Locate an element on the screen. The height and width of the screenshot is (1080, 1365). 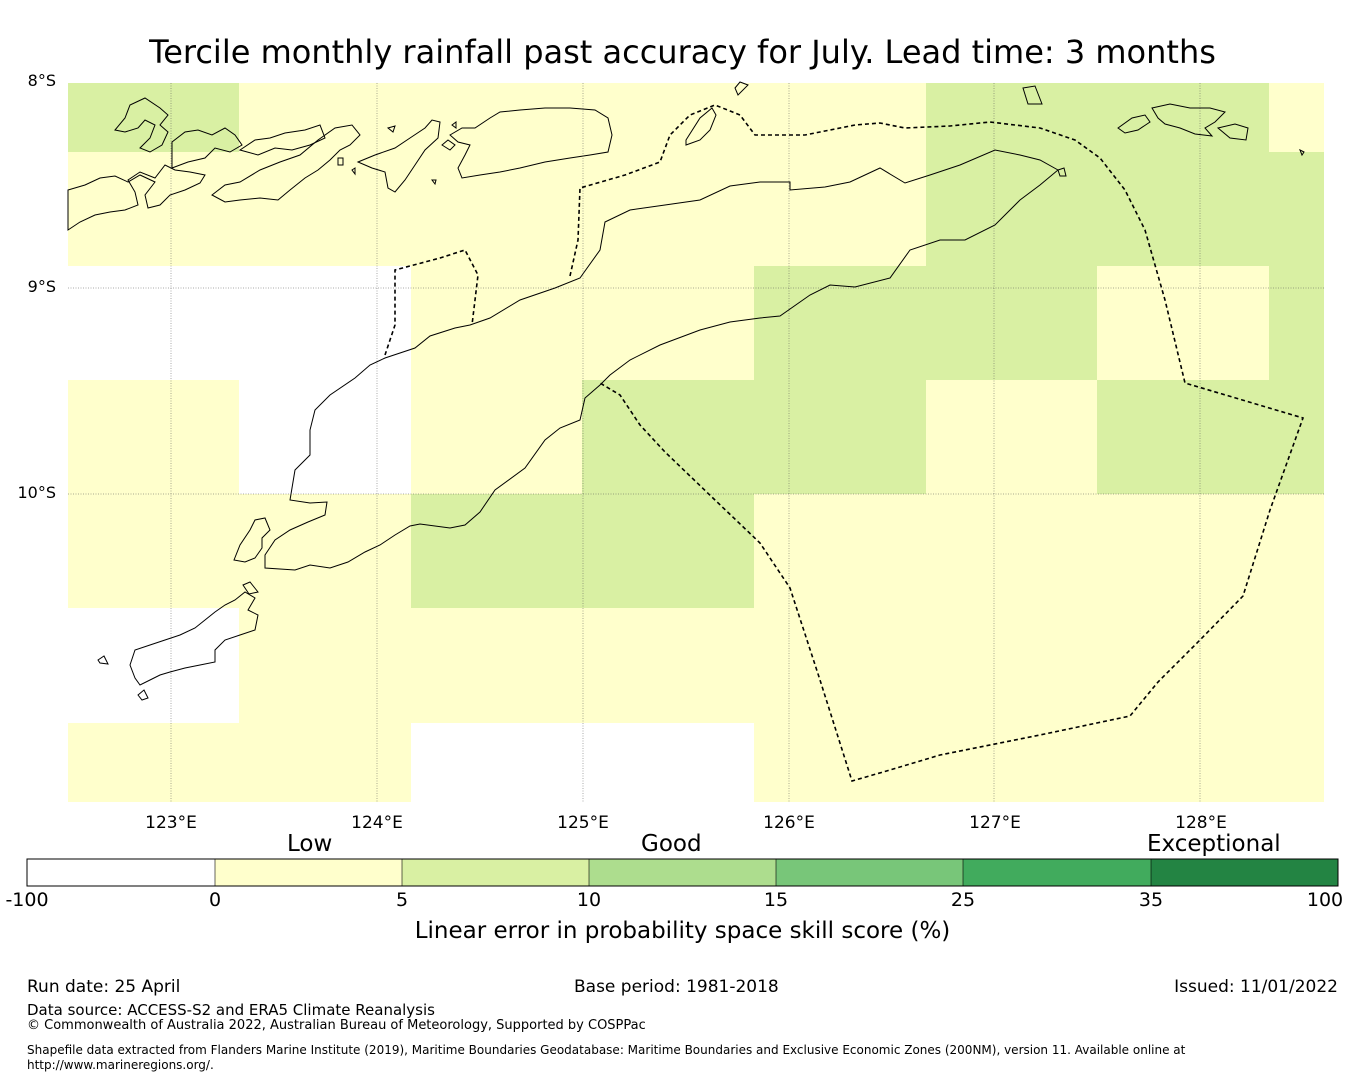
colorbar-tick: 15 is located at coordinates (776, 900).